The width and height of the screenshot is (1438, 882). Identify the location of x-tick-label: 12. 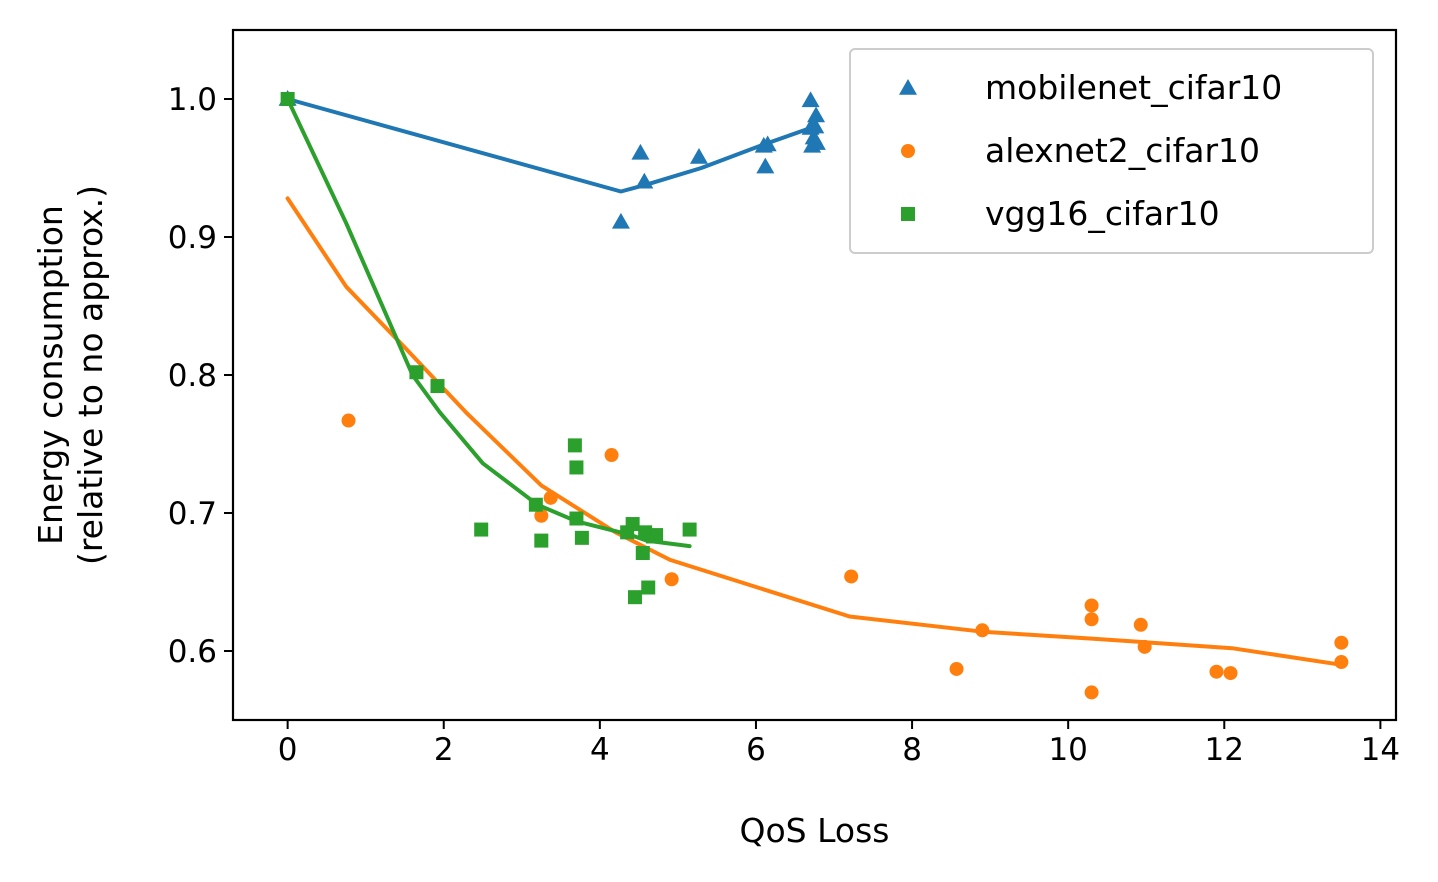
(1224, 750).